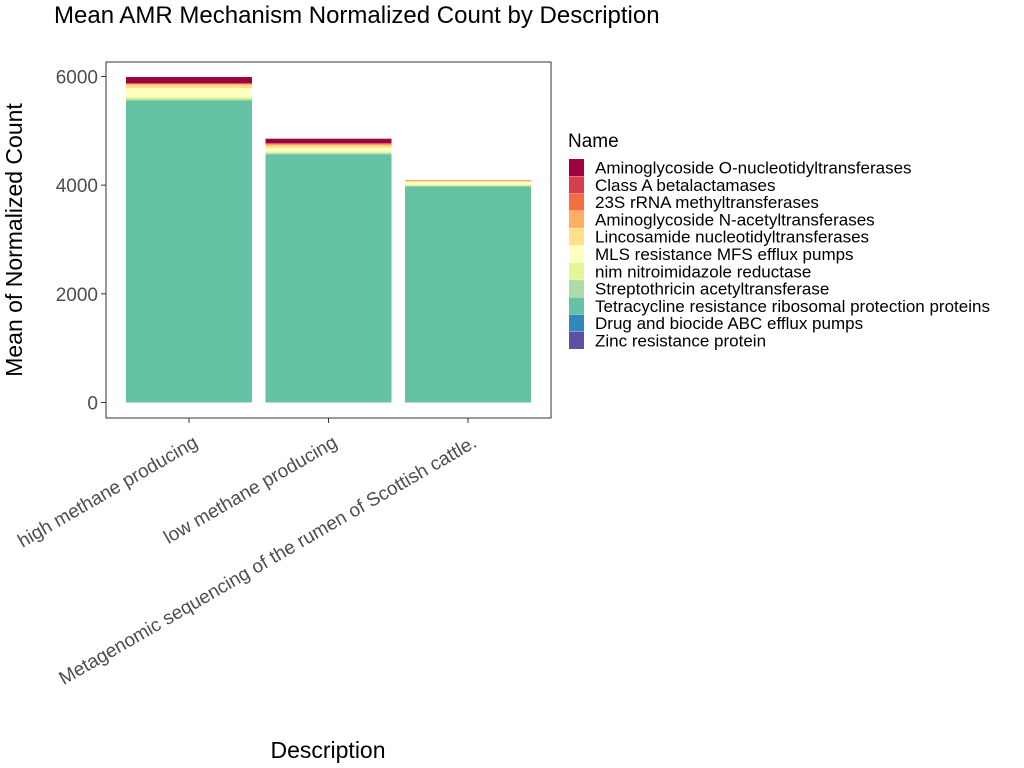  What do you see at coordinates (753, 168) in the screenshot?
I see `legend-label: Aminoglycoside O-nucleotidyltransferases` at bounding box center [753, 168].